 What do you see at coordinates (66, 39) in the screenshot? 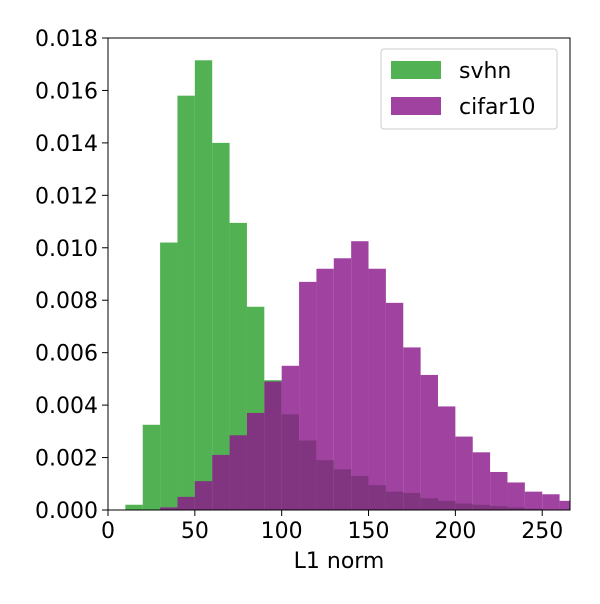
I see `y-tick-label: 0.018` at bounding box center [66, 39].